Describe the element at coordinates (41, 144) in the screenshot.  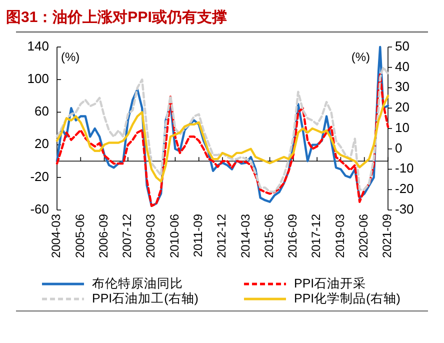
I see `y-tick-label: 20` at that location.